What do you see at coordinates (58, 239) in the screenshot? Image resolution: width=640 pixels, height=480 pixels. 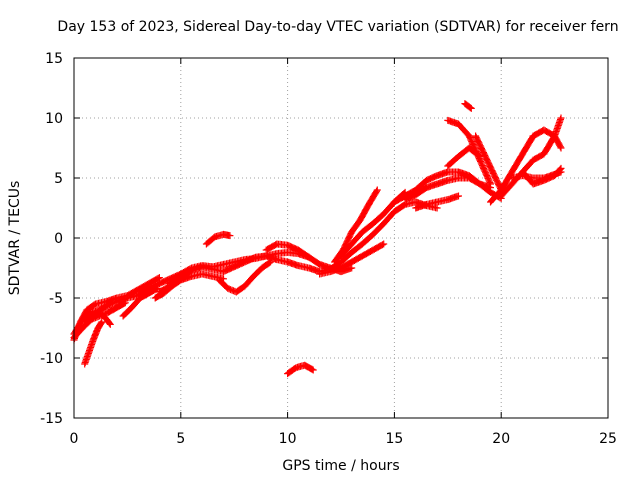 I see `y-tick-label: 0` at bounding box center [58, 239].